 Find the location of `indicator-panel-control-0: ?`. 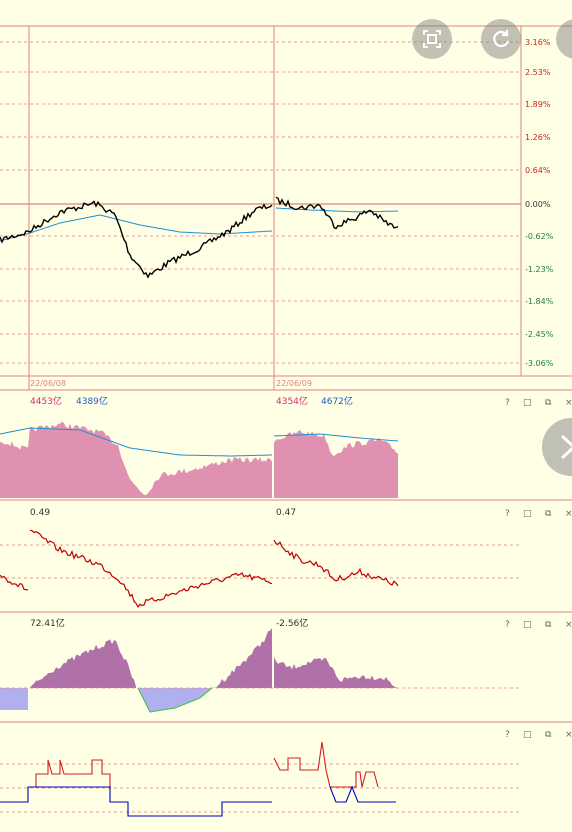

indicator-panel-control-0: ? is located at coordinates (507, 735).